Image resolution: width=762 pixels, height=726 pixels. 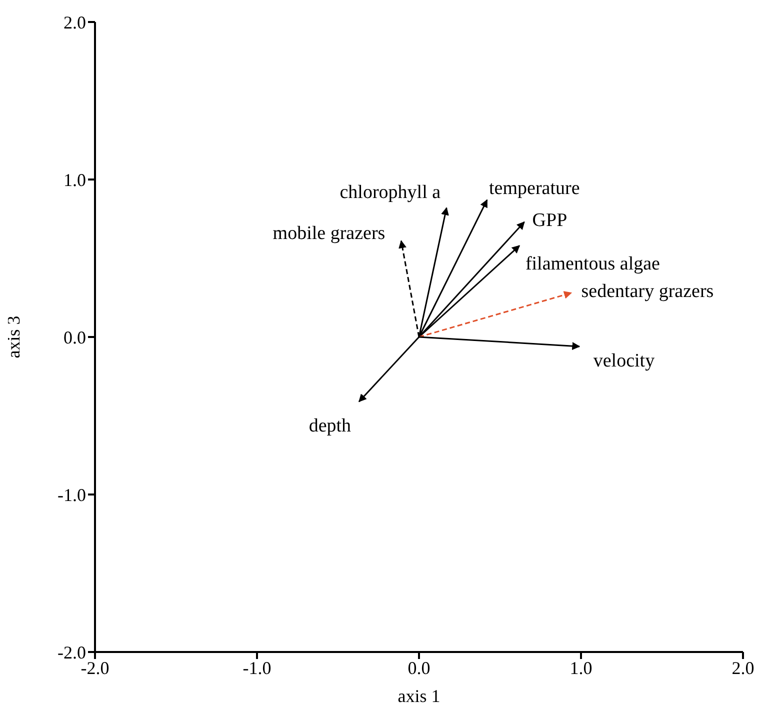 What do you see at coordinates (624, 361) in the screenshot?
I see `series-label: velocity` at bounding box center [624, 361].